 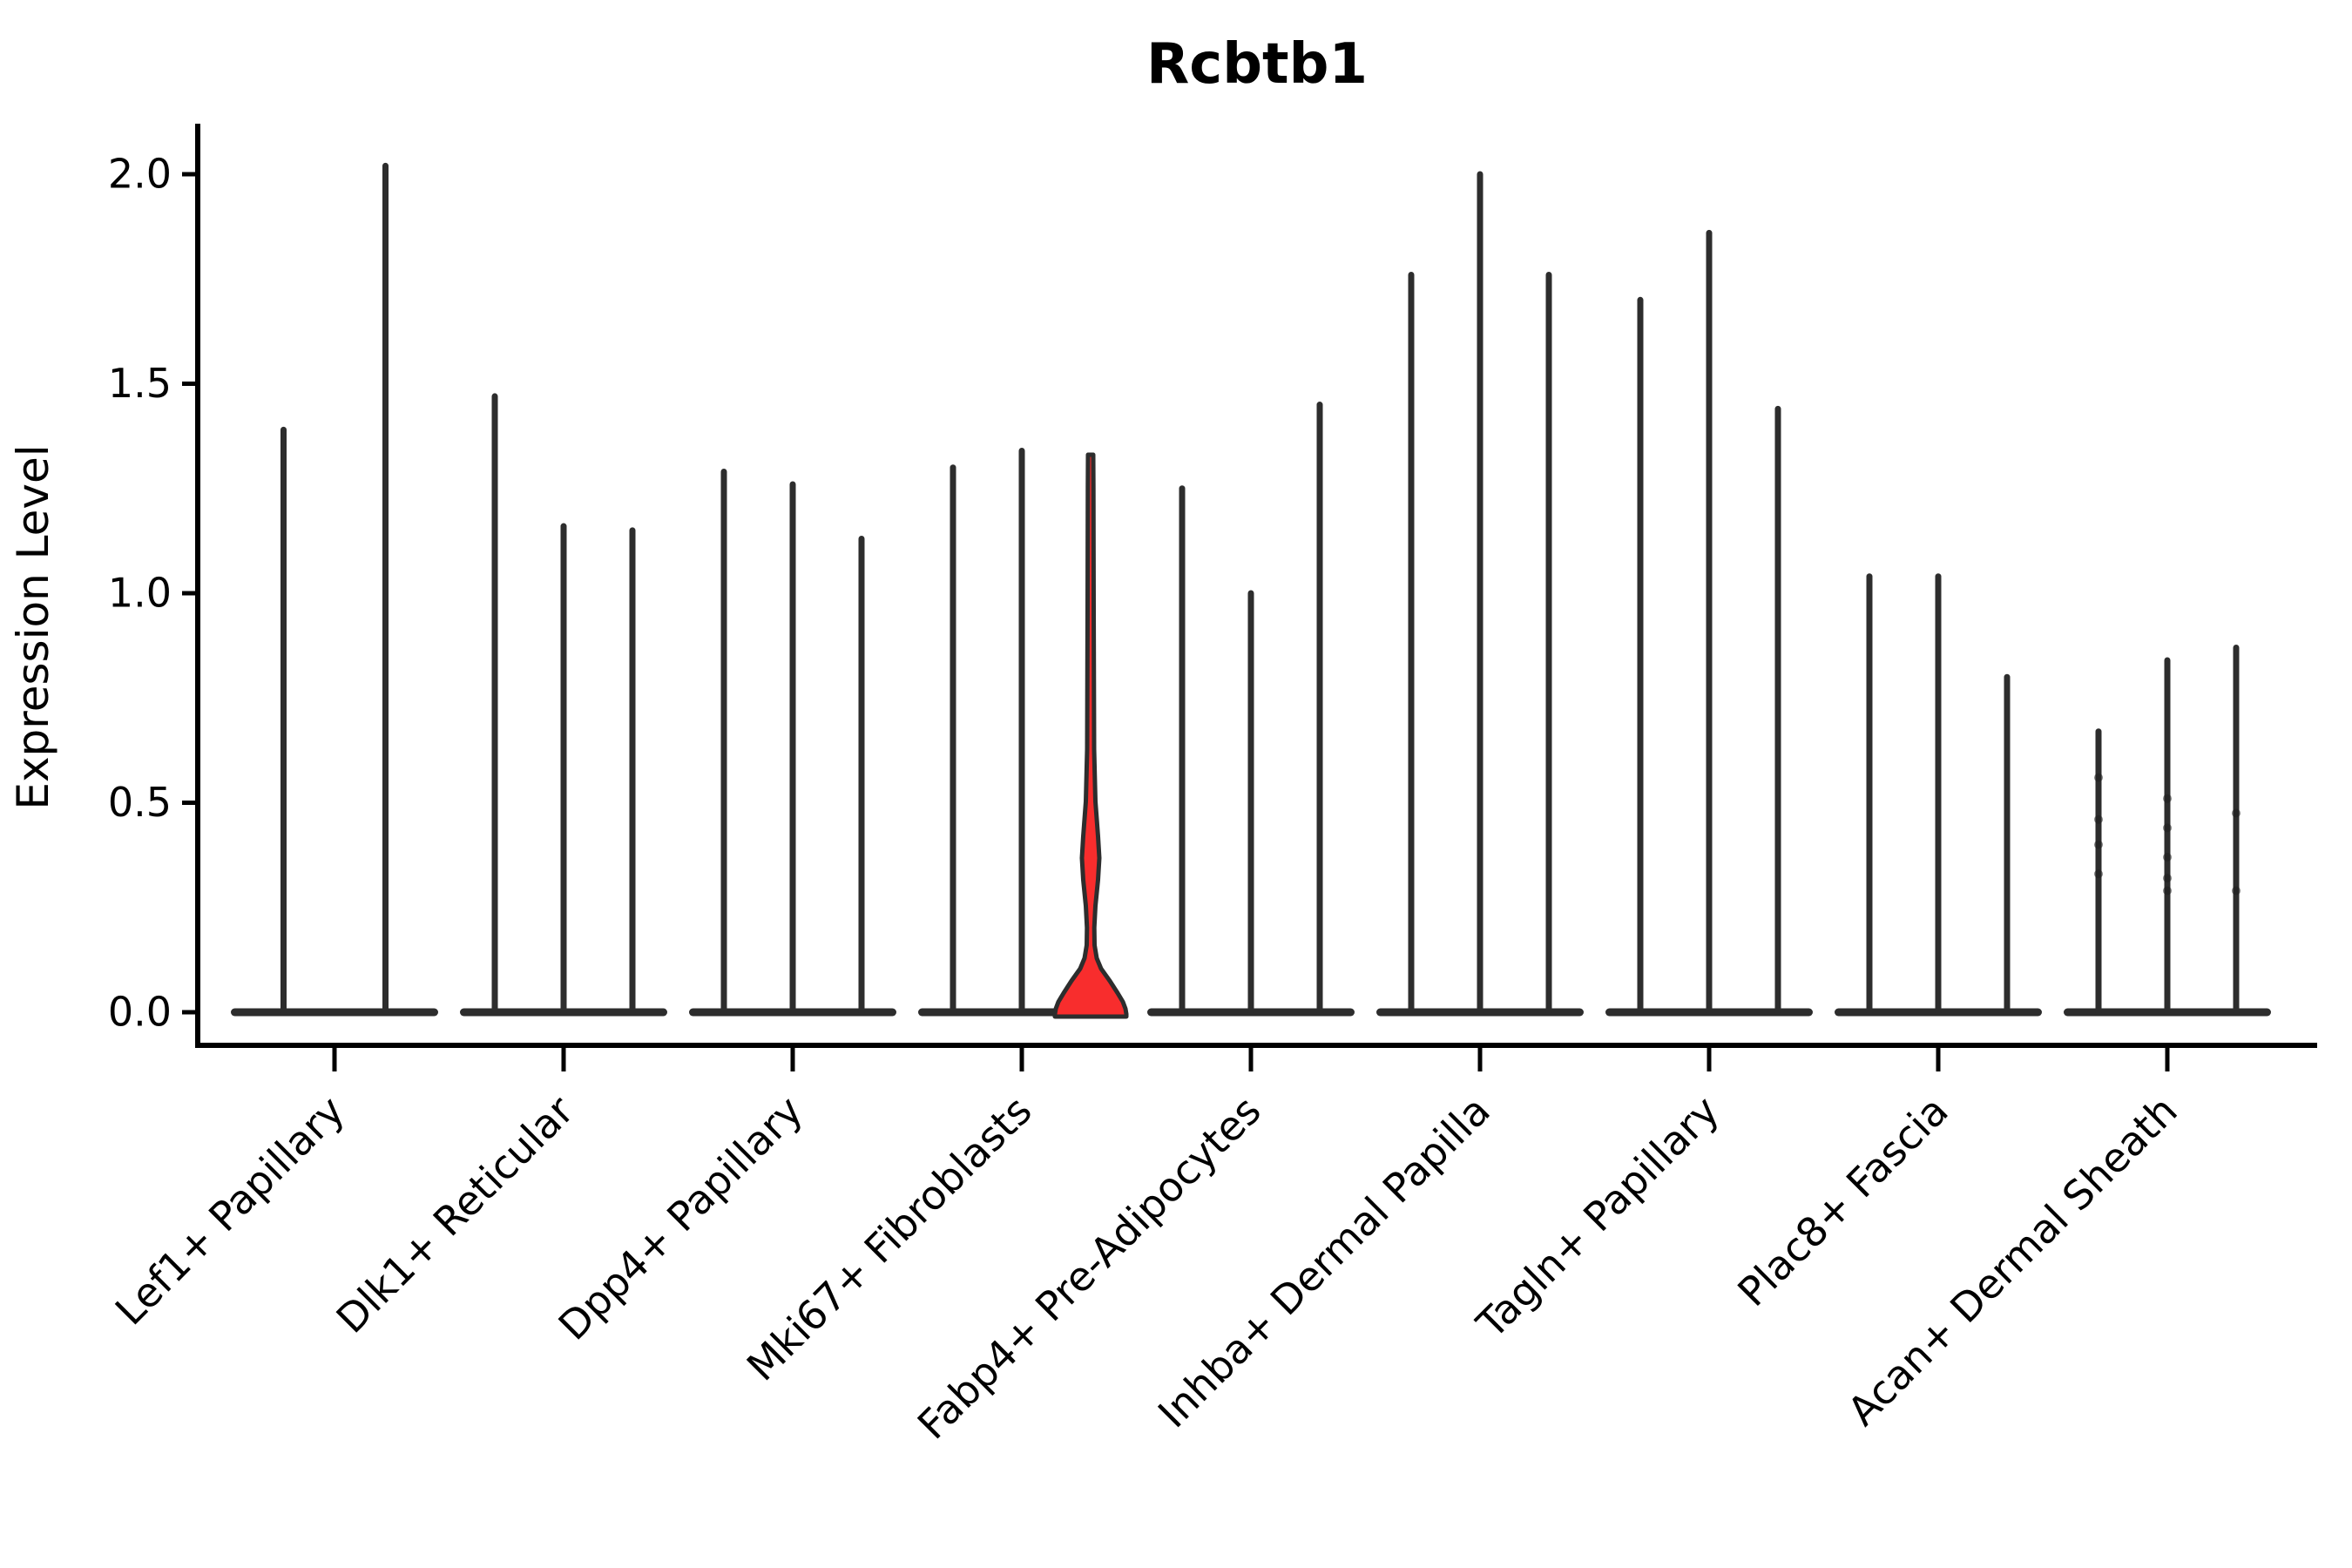 I want to click on y-tick-label: 1.0, so click(x=140, y=593).